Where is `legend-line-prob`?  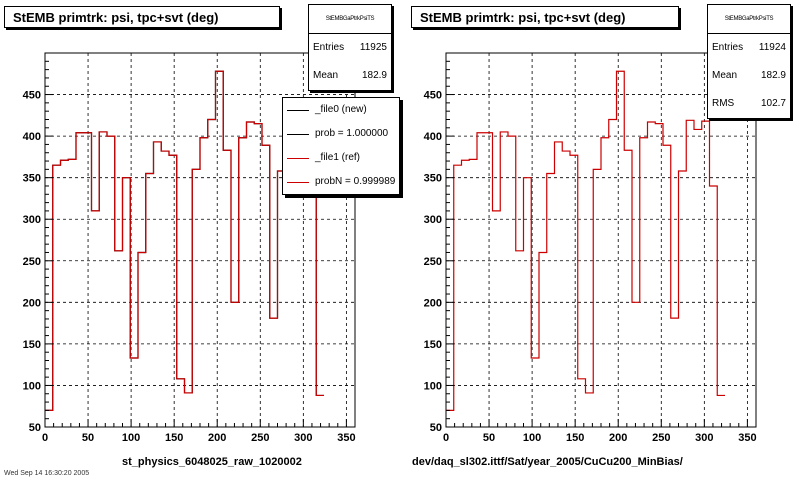 legend-line-prob is located at coordinates (298, 134).